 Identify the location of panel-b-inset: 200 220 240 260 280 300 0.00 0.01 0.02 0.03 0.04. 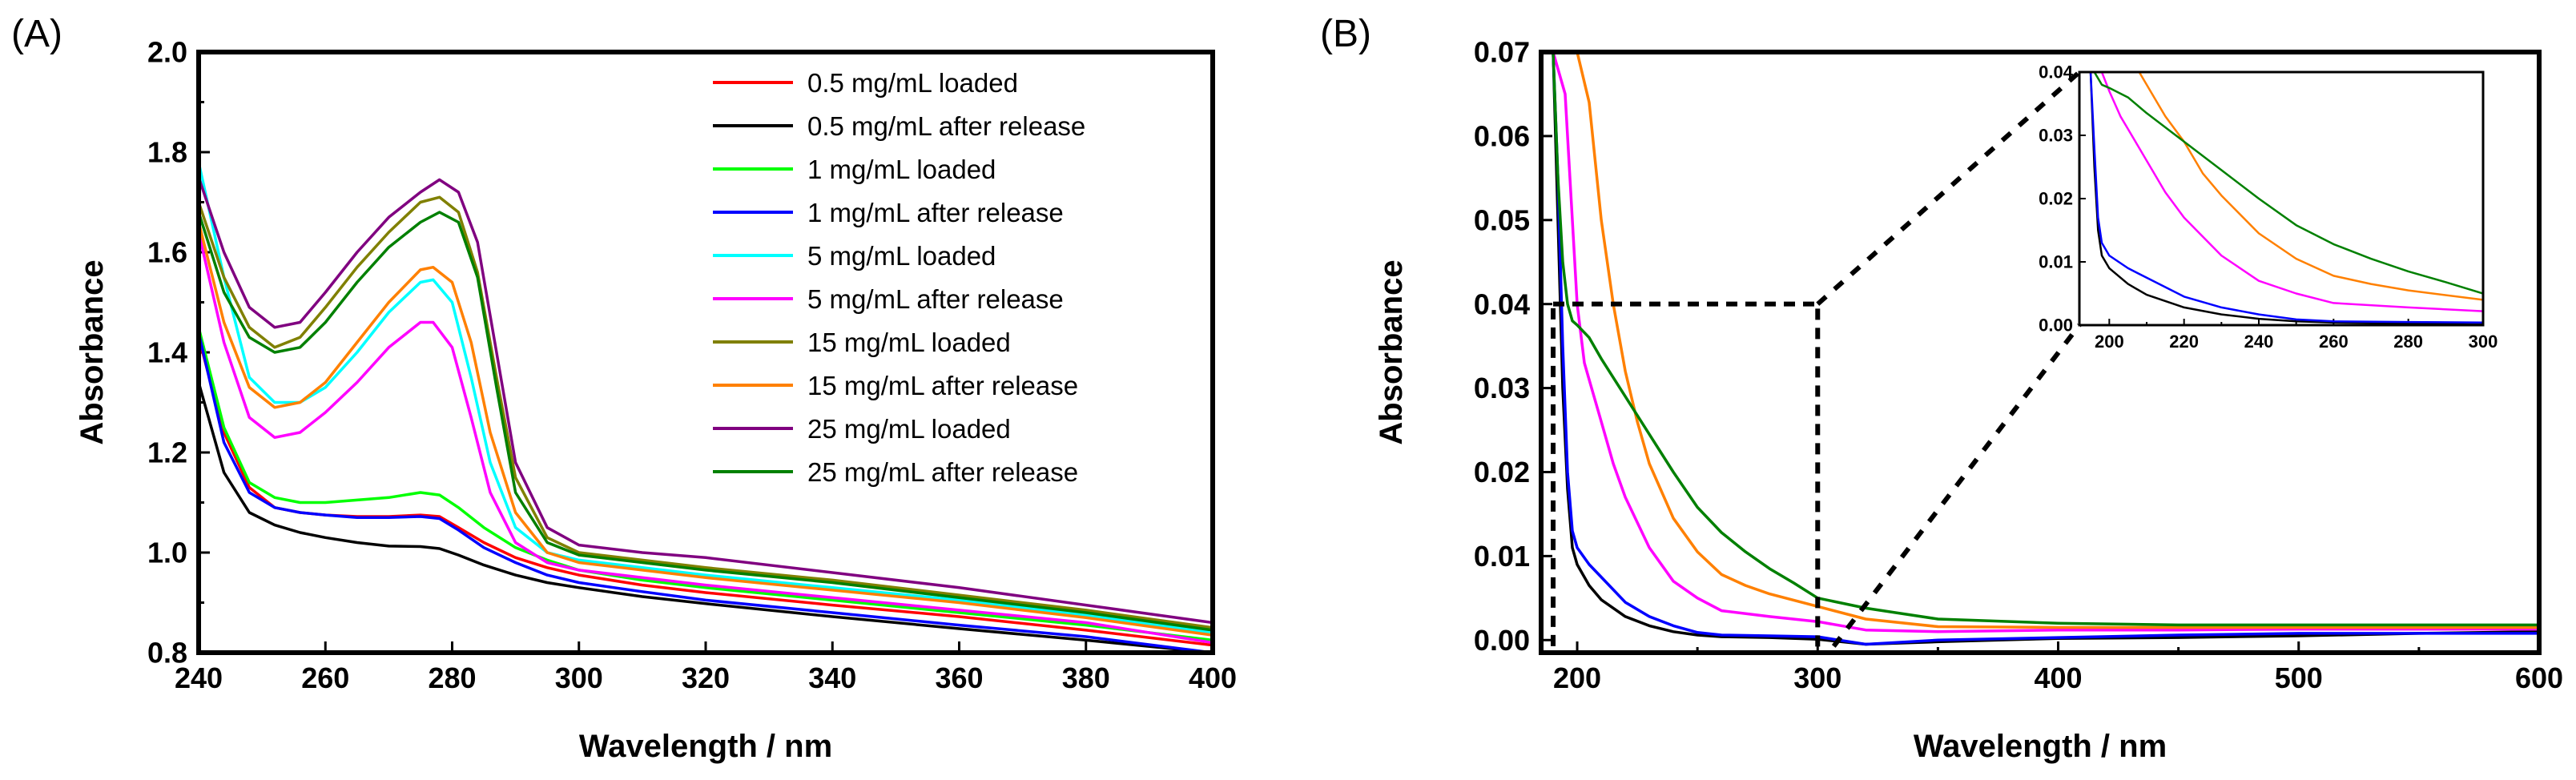
(2268, 207).